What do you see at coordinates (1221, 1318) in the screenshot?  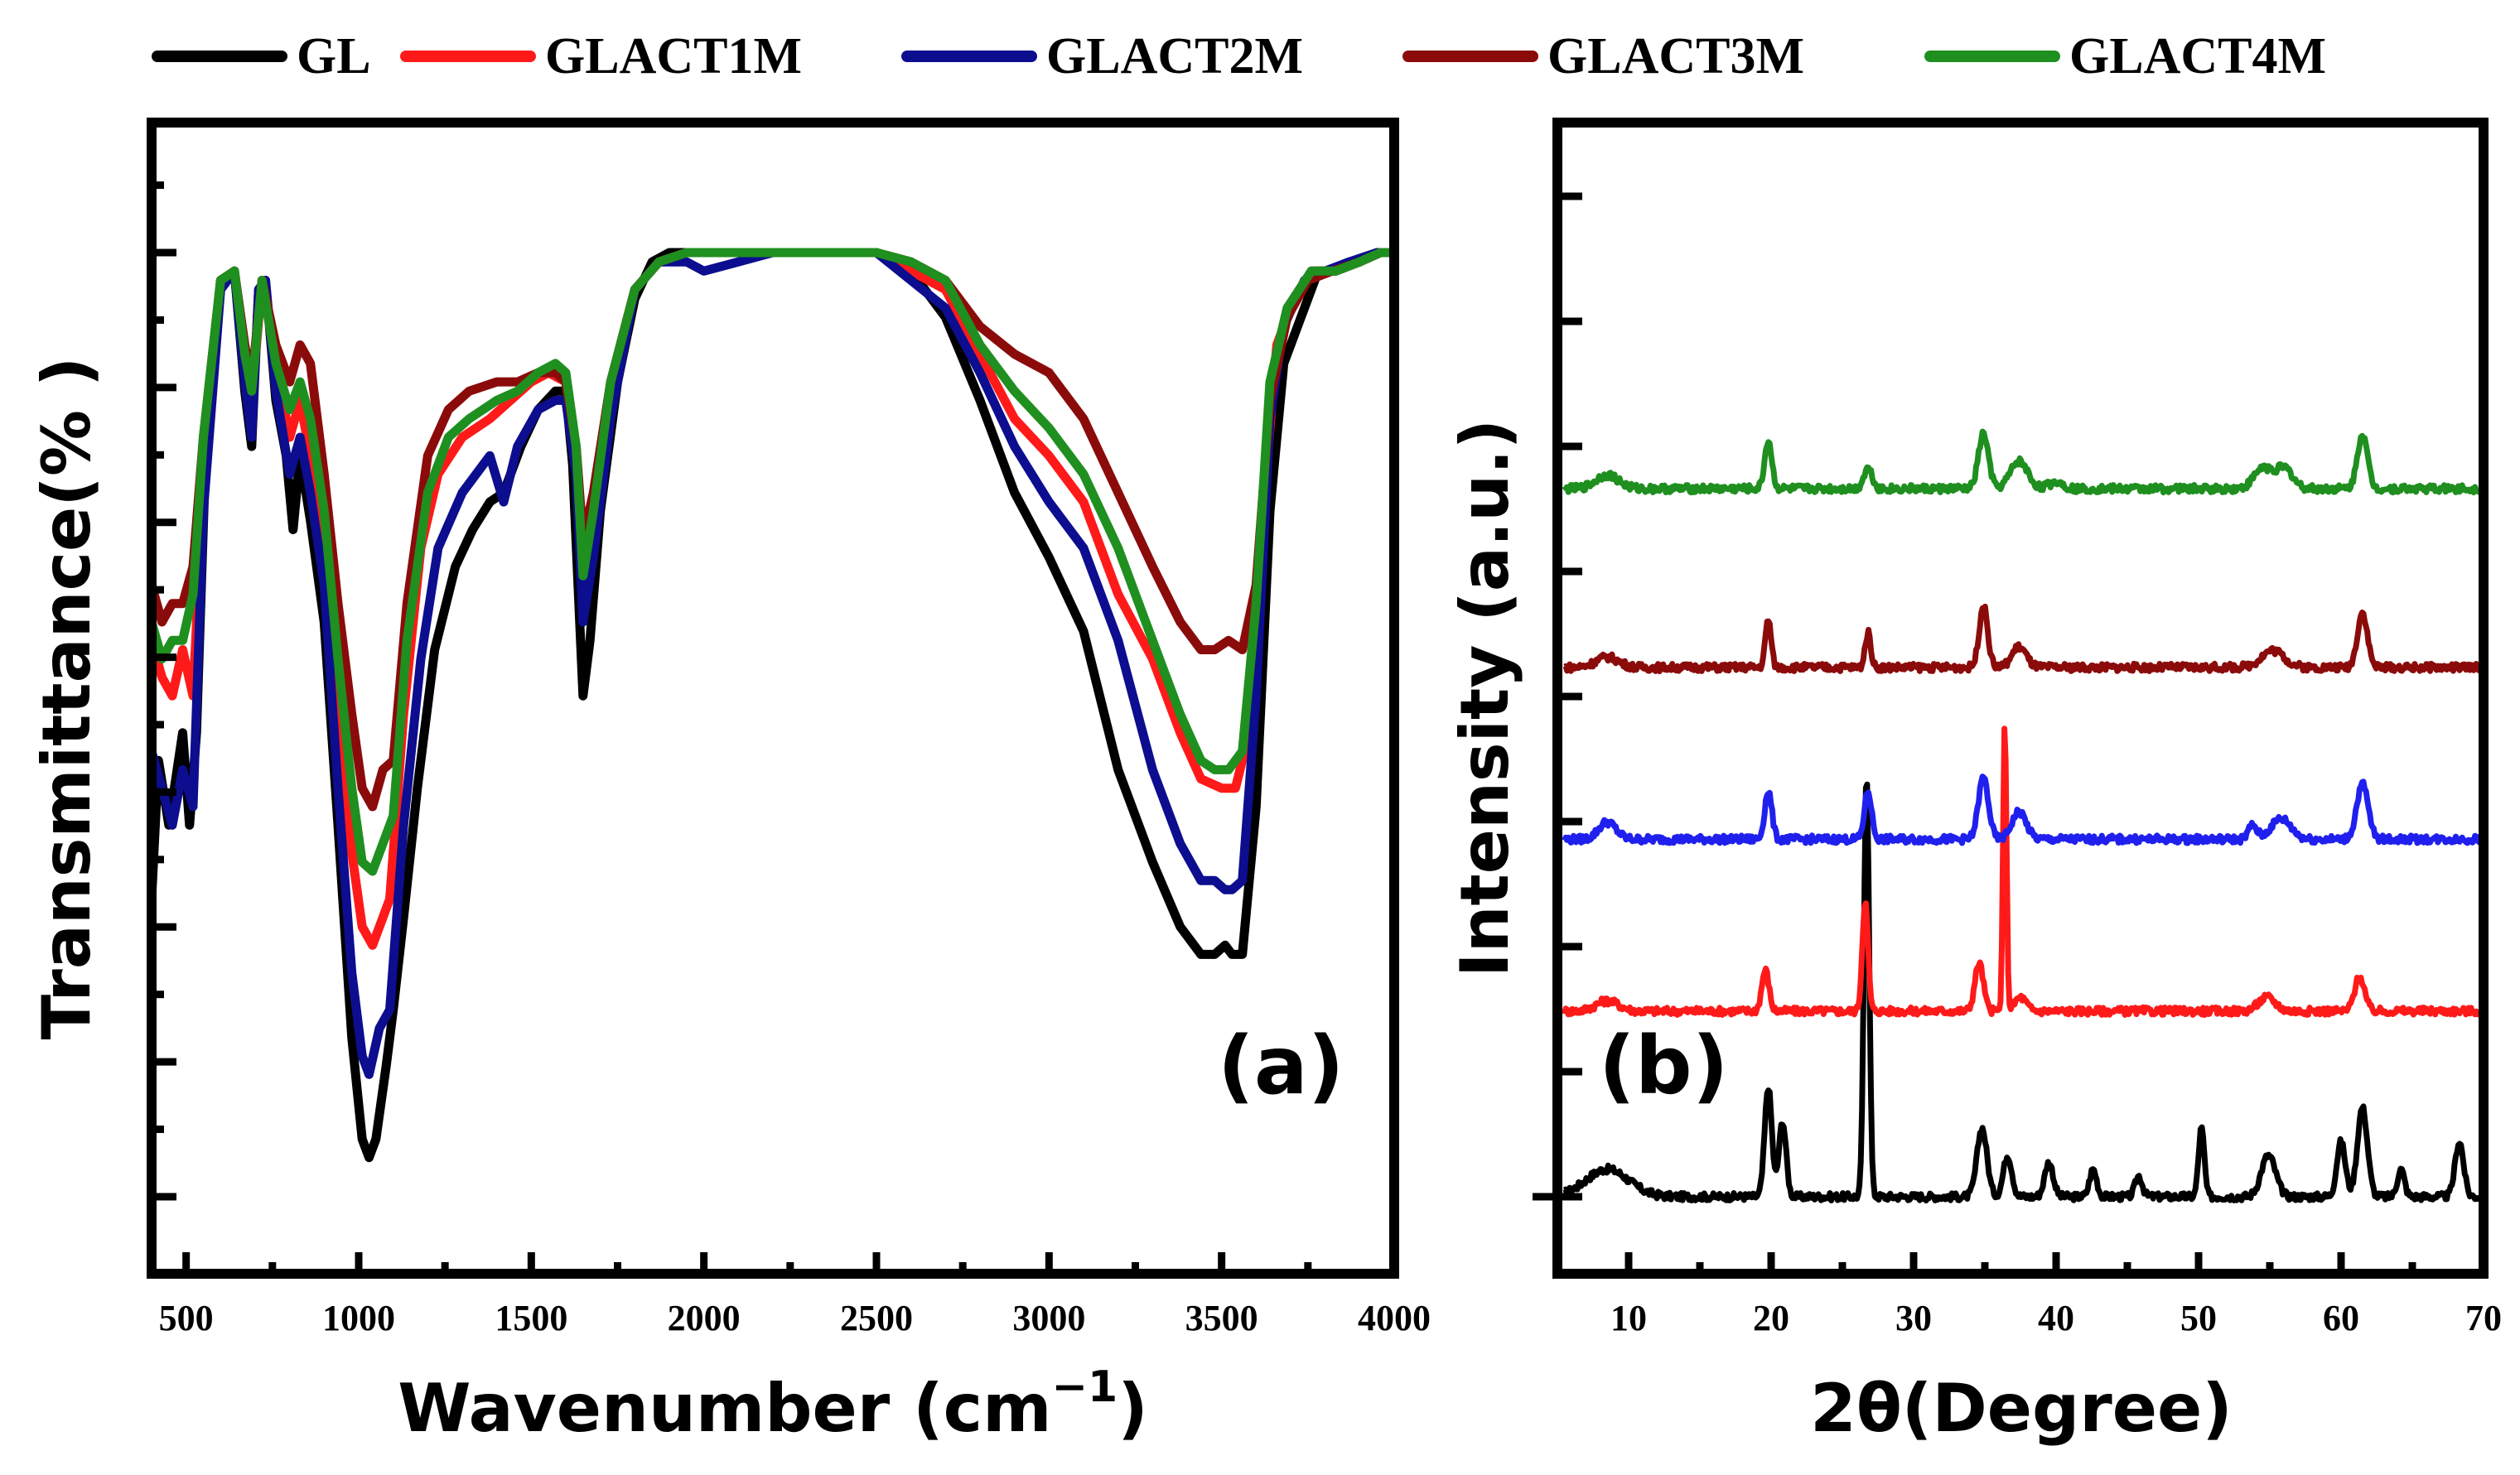 I see `panel-a-xtick-label-3500: 3500` at bounding box center [1221, 1318].